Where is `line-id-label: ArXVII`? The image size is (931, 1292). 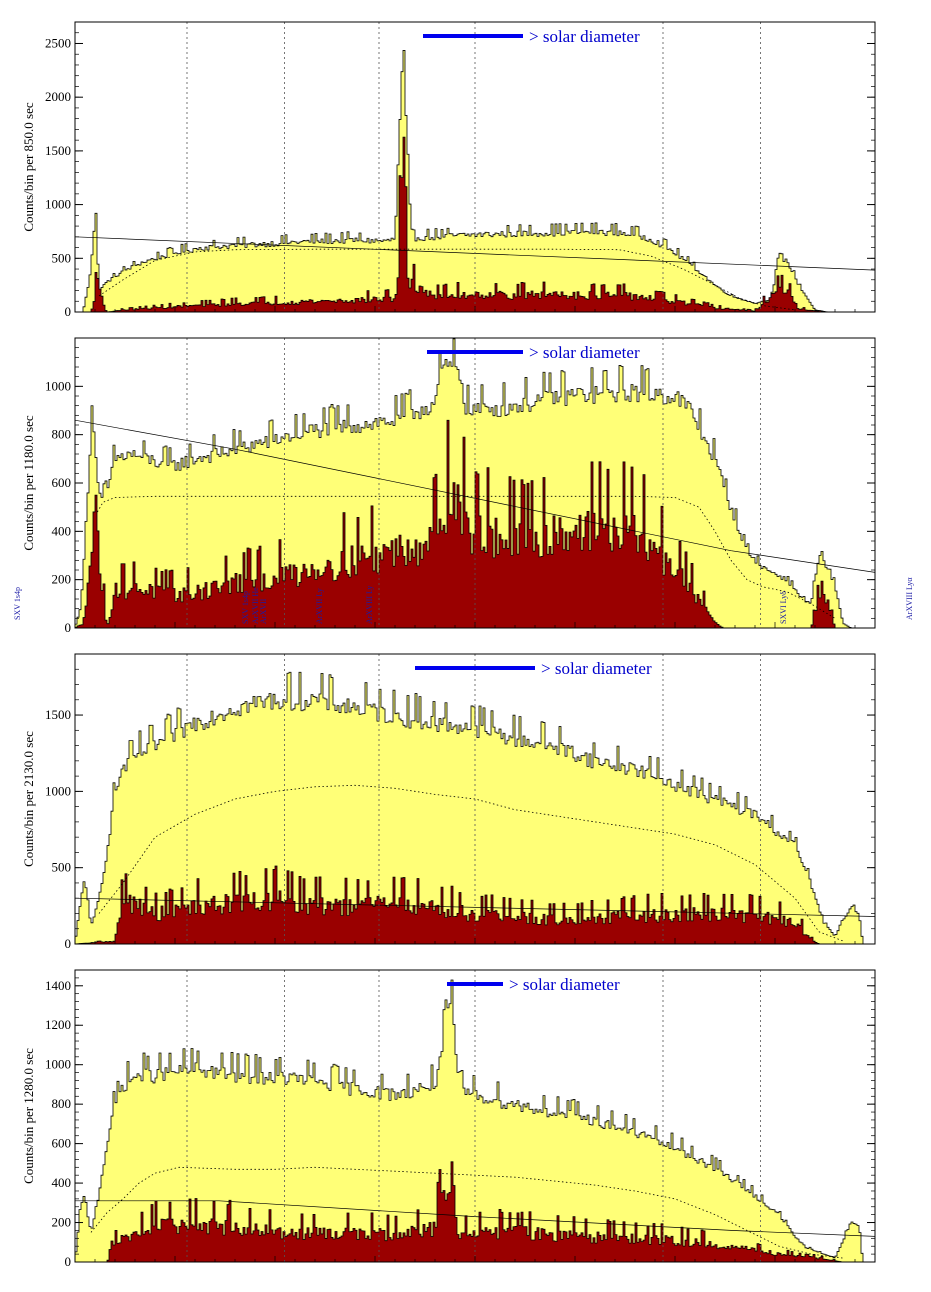
line-id-label: ArXVII is located at coordinates (263, 611).